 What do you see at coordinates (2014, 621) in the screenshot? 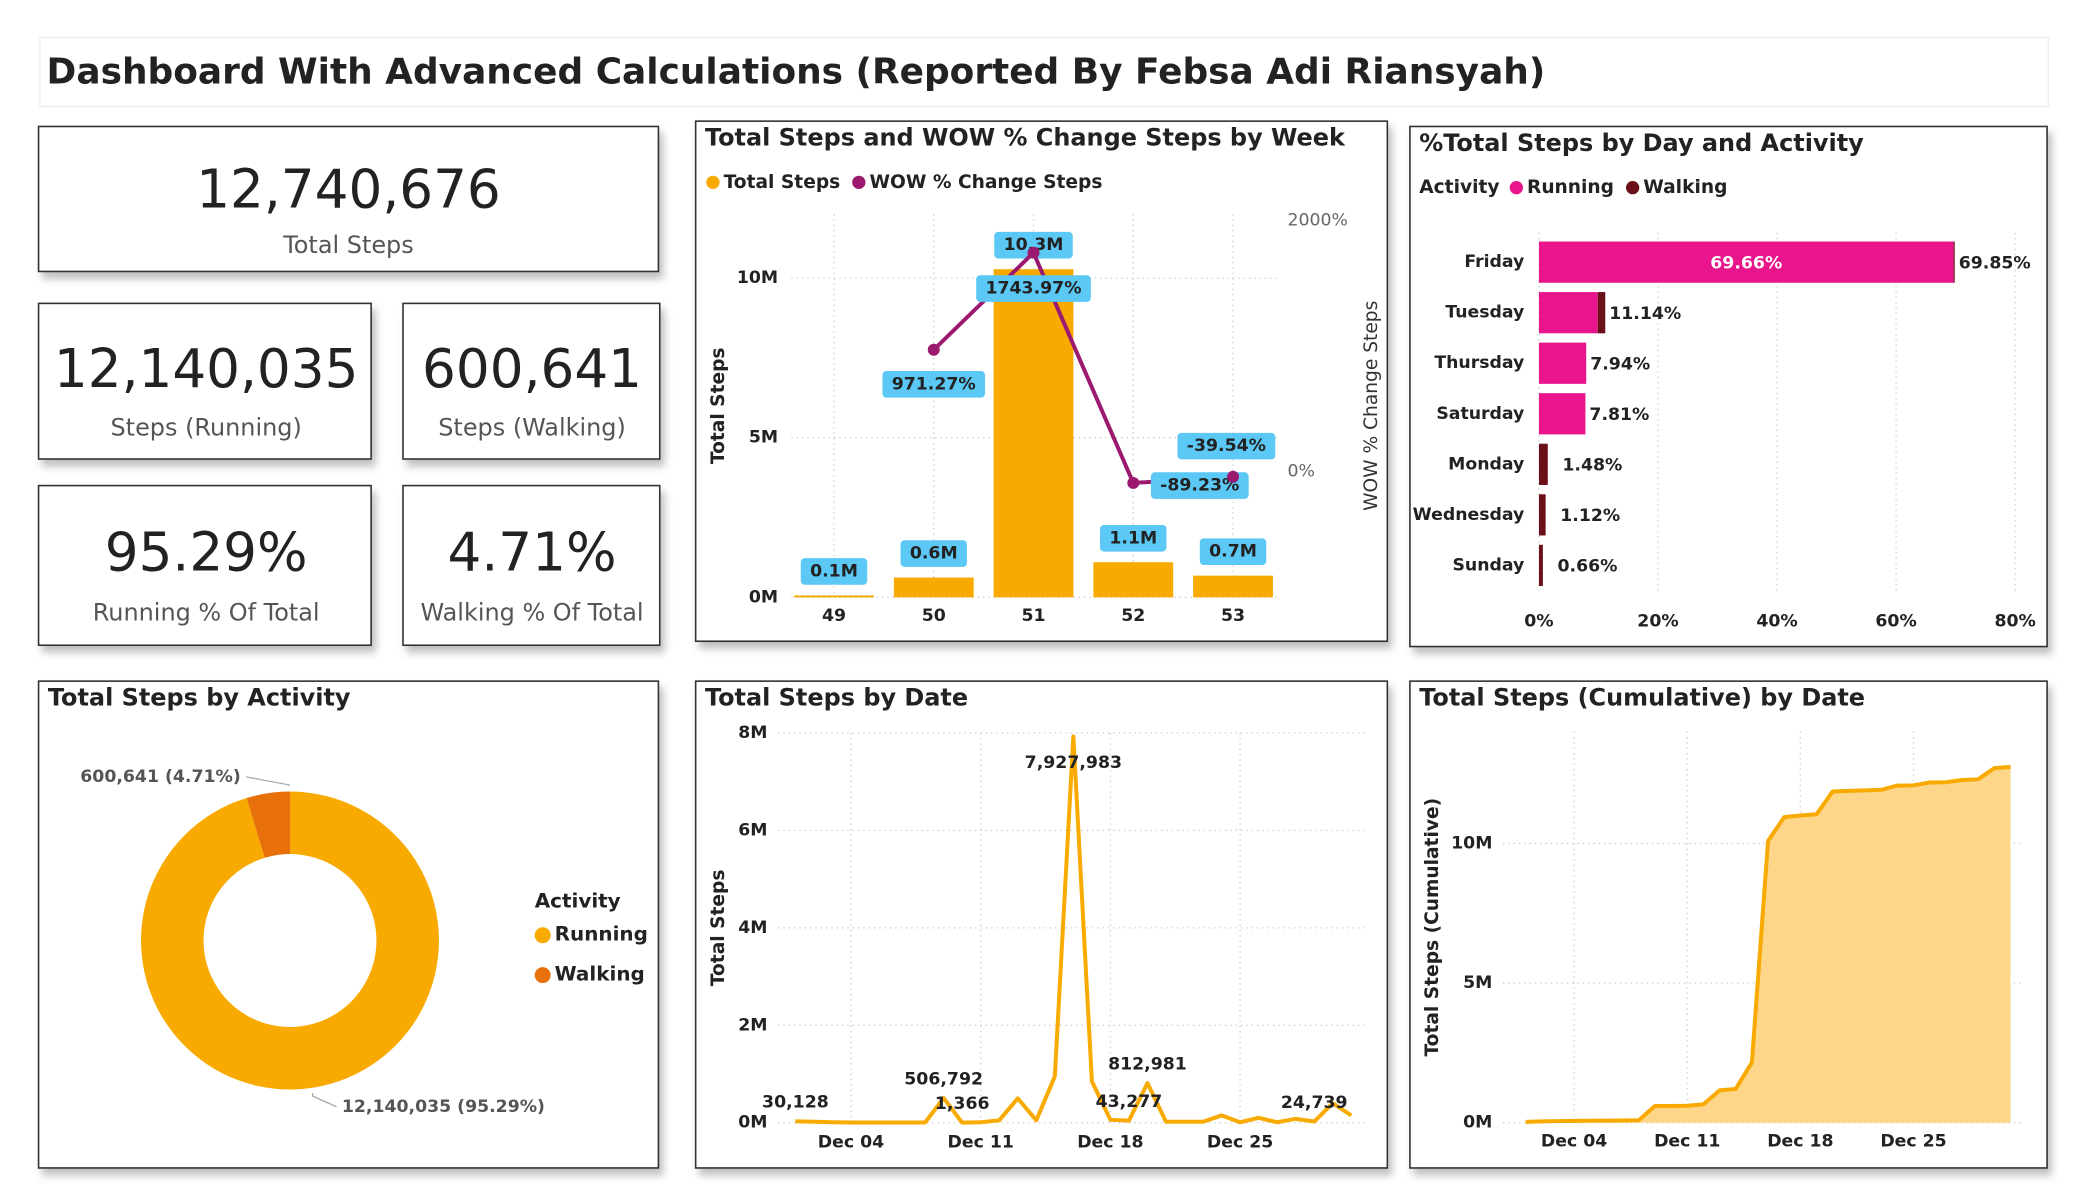
I see `x-tick-label: 80%` at bounding box center [2014, 621].